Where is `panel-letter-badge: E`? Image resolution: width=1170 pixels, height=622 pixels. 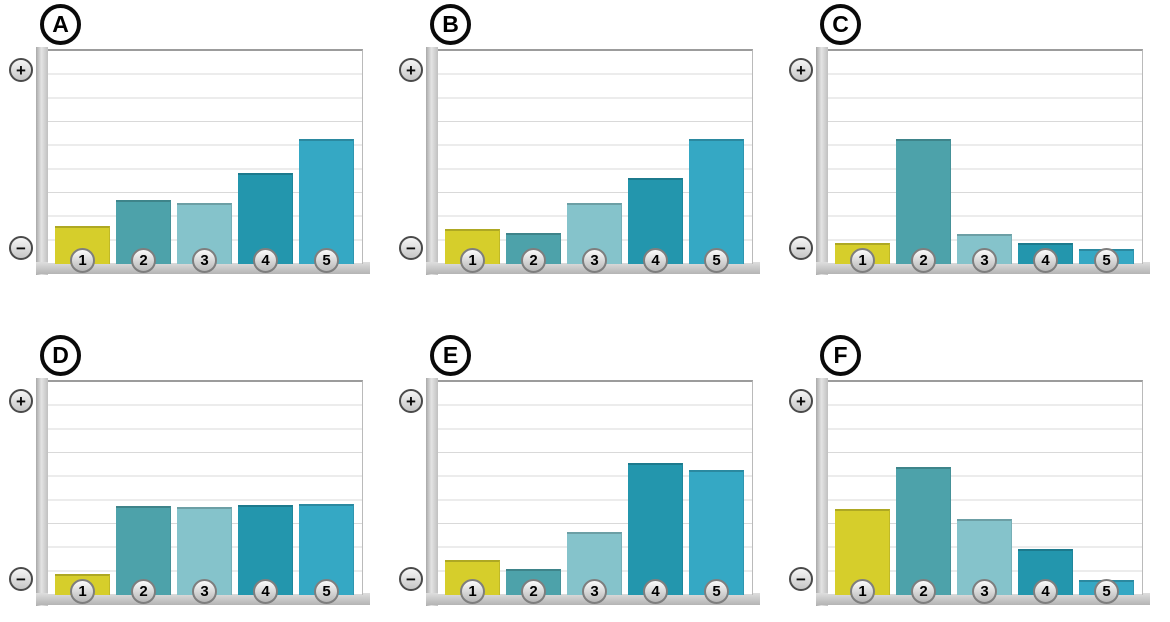
panel-letter-badge: E is located at coordinates (450, 355).